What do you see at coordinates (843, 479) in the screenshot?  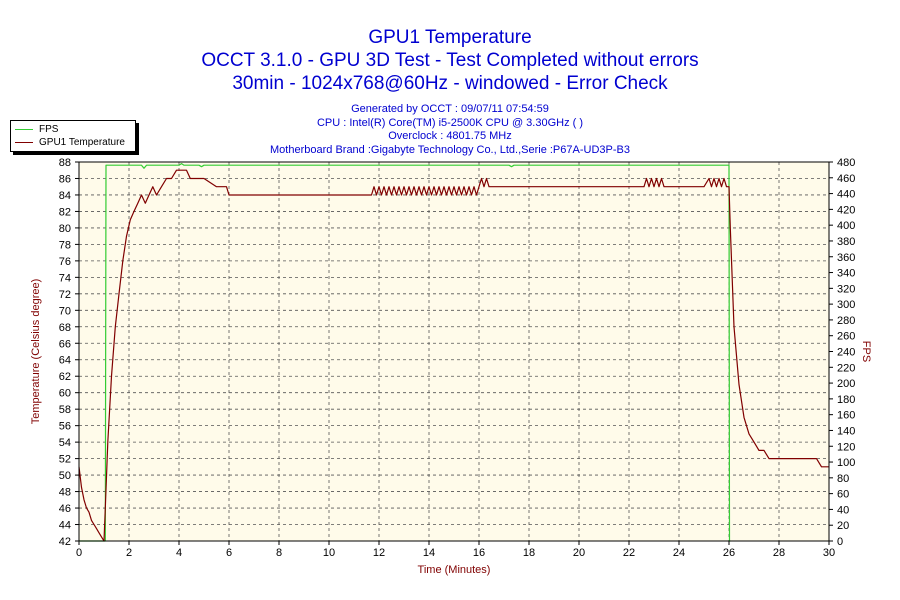 I see `y-right-tick-label: 80` at bounding box center [843, 479].